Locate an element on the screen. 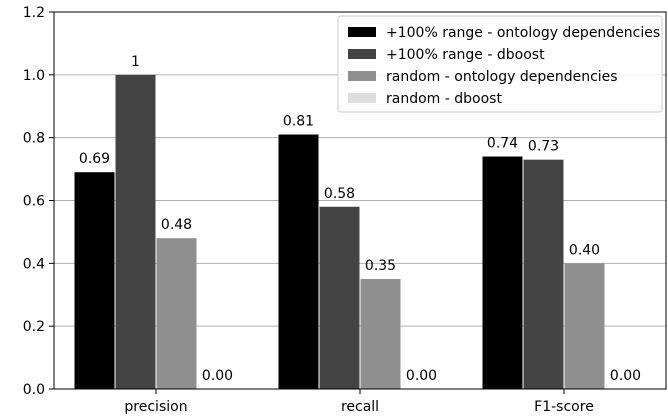  x-axis: precision recall F1-score is located at coordinates (359, 402).